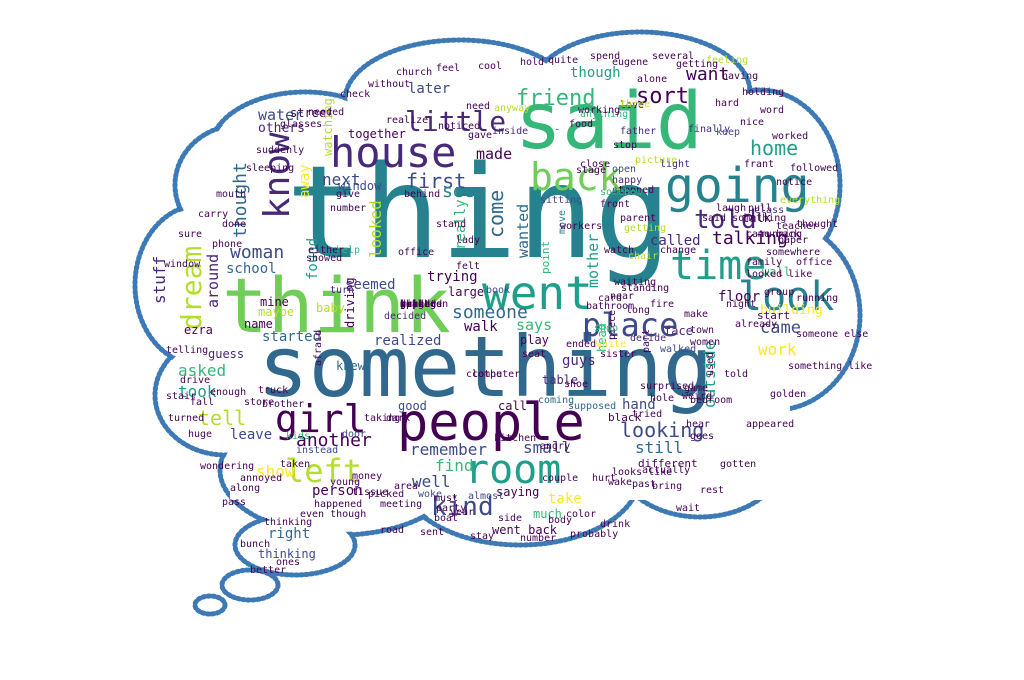  Describe the element at coordinates (673, 56) in the screenshot. I see `word: several` at that location.